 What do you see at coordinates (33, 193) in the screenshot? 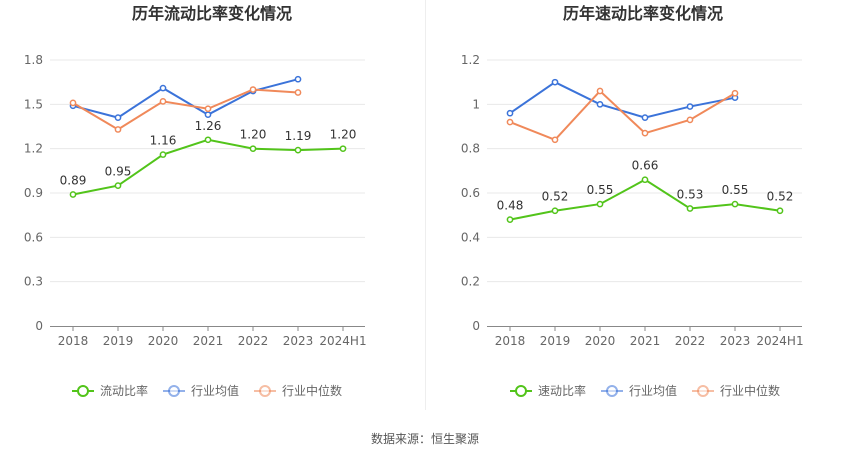
I see `y-tick-label: 0.9` at bounding box center [33, 193].